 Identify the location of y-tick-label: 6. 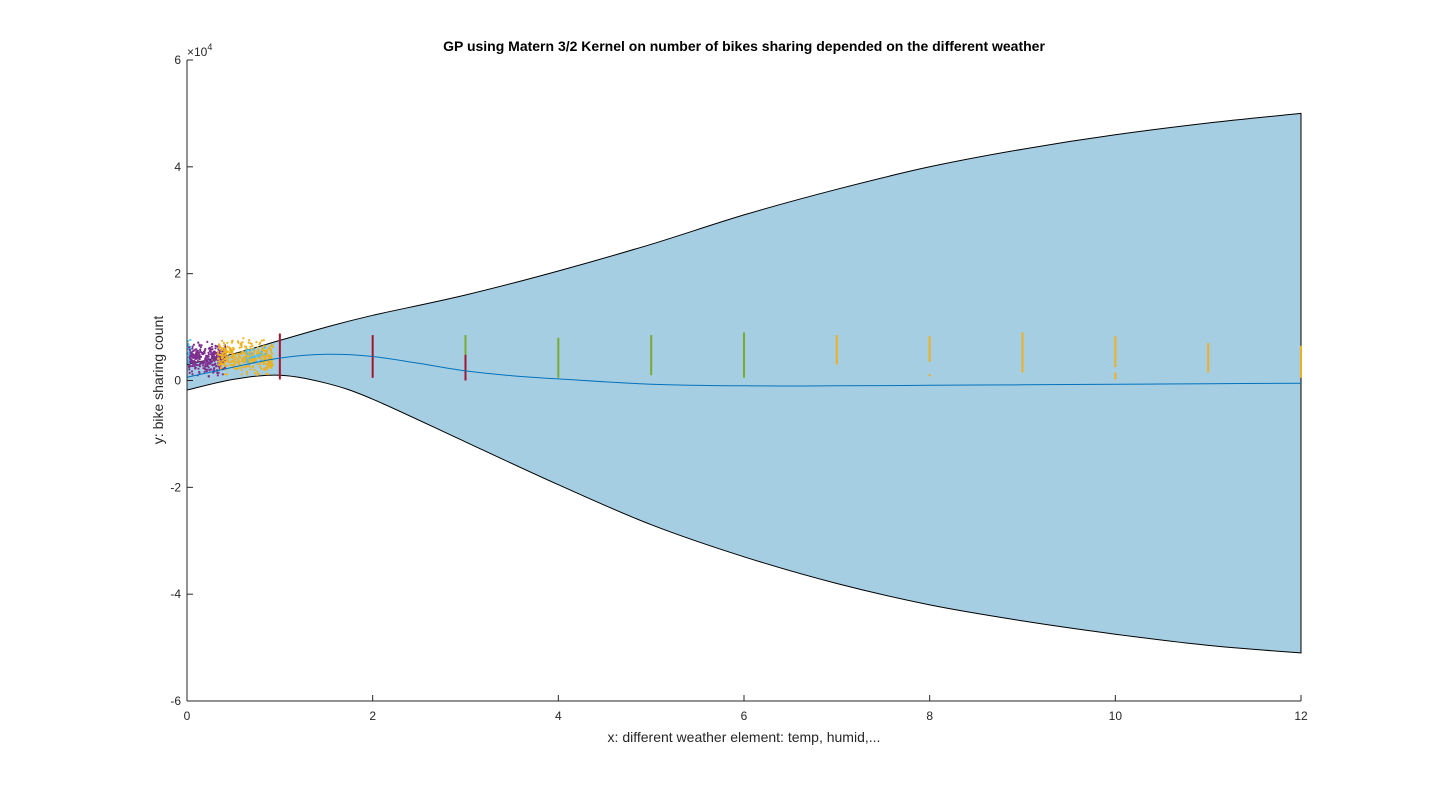
(177, 60).